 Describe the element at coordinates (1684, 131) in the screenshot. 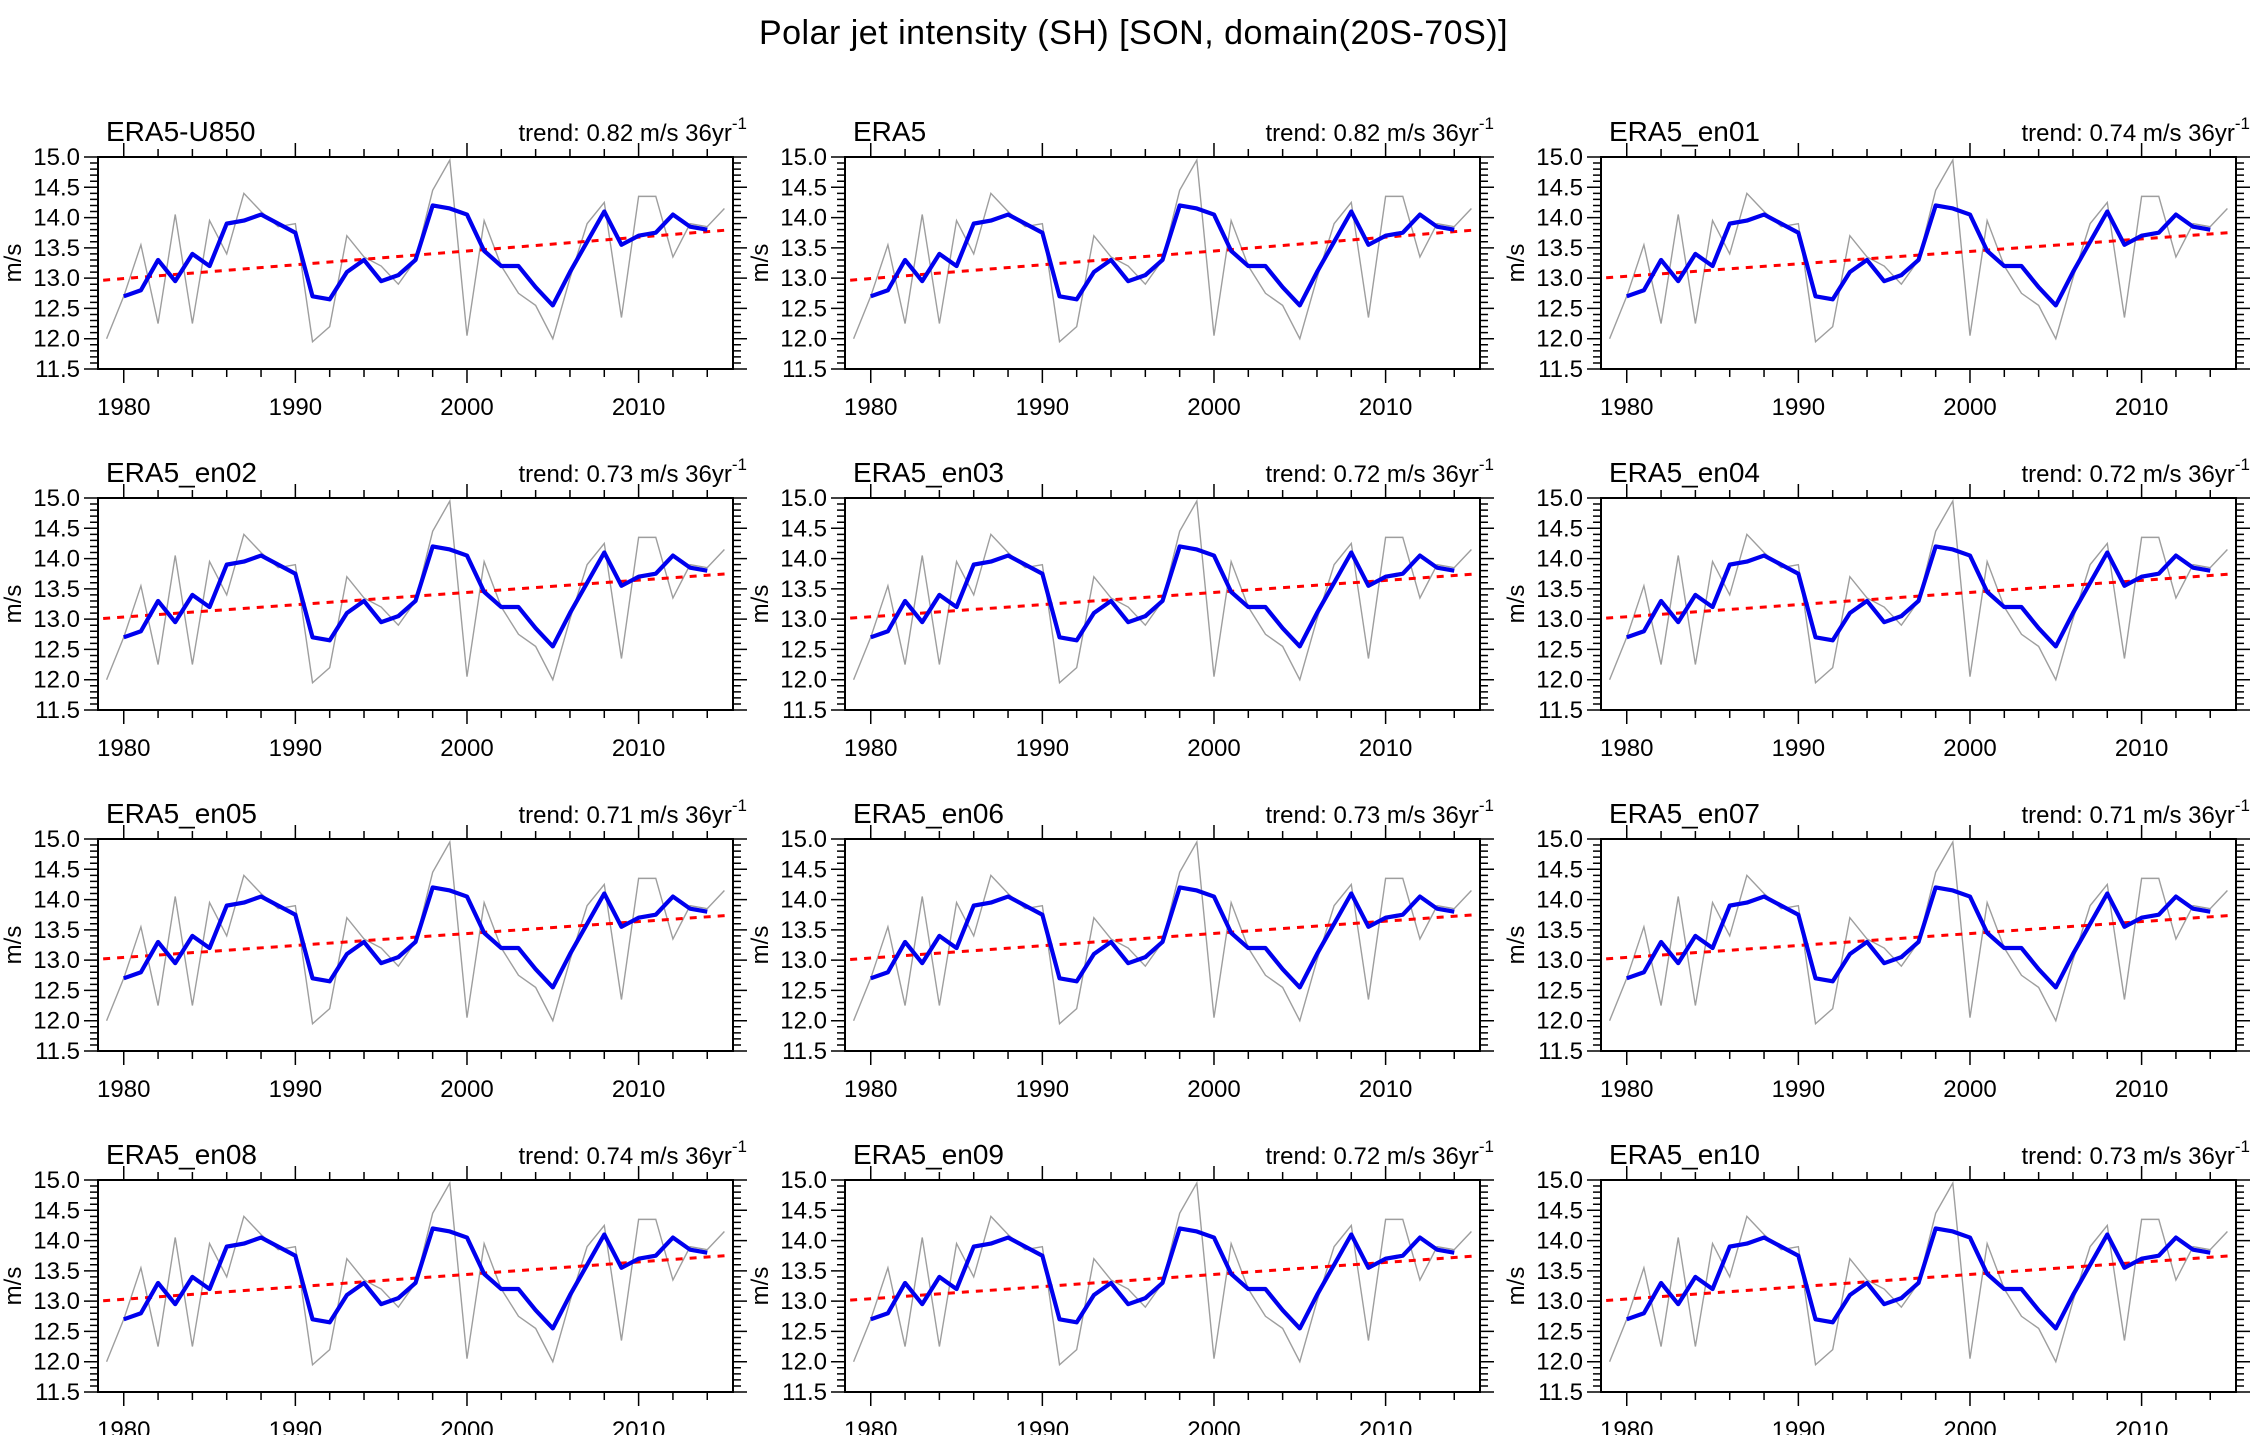

I see `panel-title: ERA5_en01` at that location.